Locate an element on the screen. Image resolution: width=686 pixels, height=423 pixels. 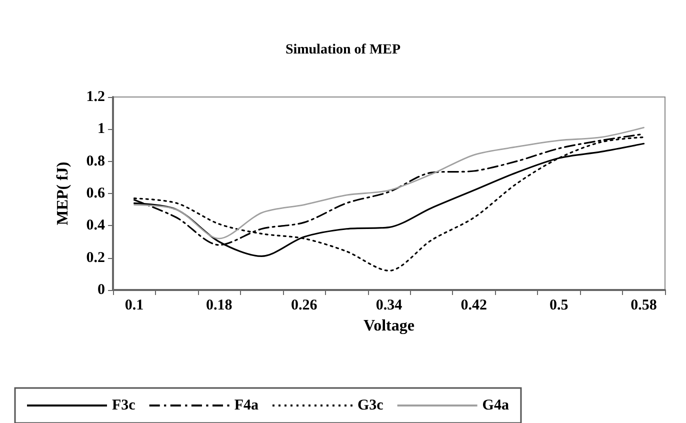
legend-label: F3c is located at coordinates (124, 406).